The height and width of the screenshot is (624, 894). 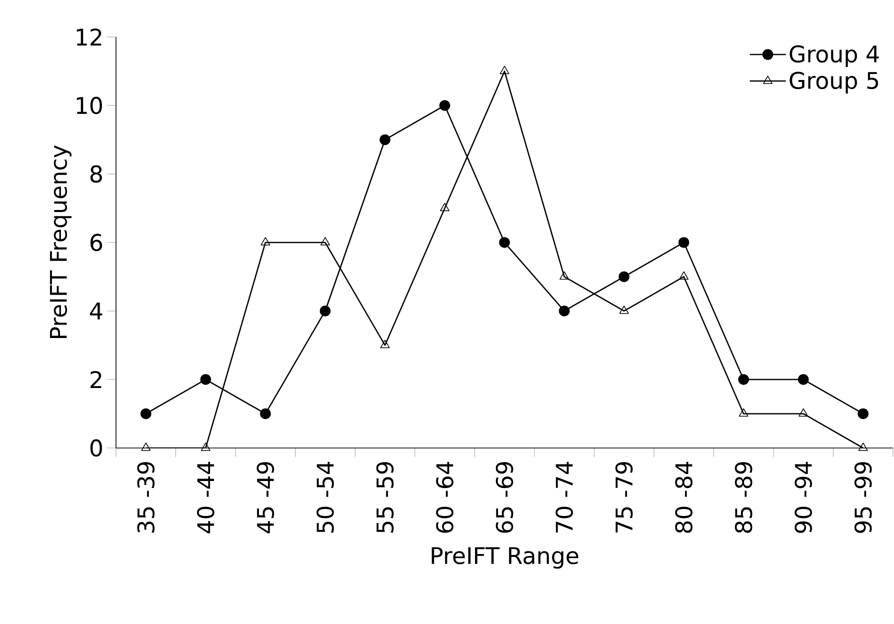 I want to click on x-tick-label: 50 -54, so click(x=325, y=497).